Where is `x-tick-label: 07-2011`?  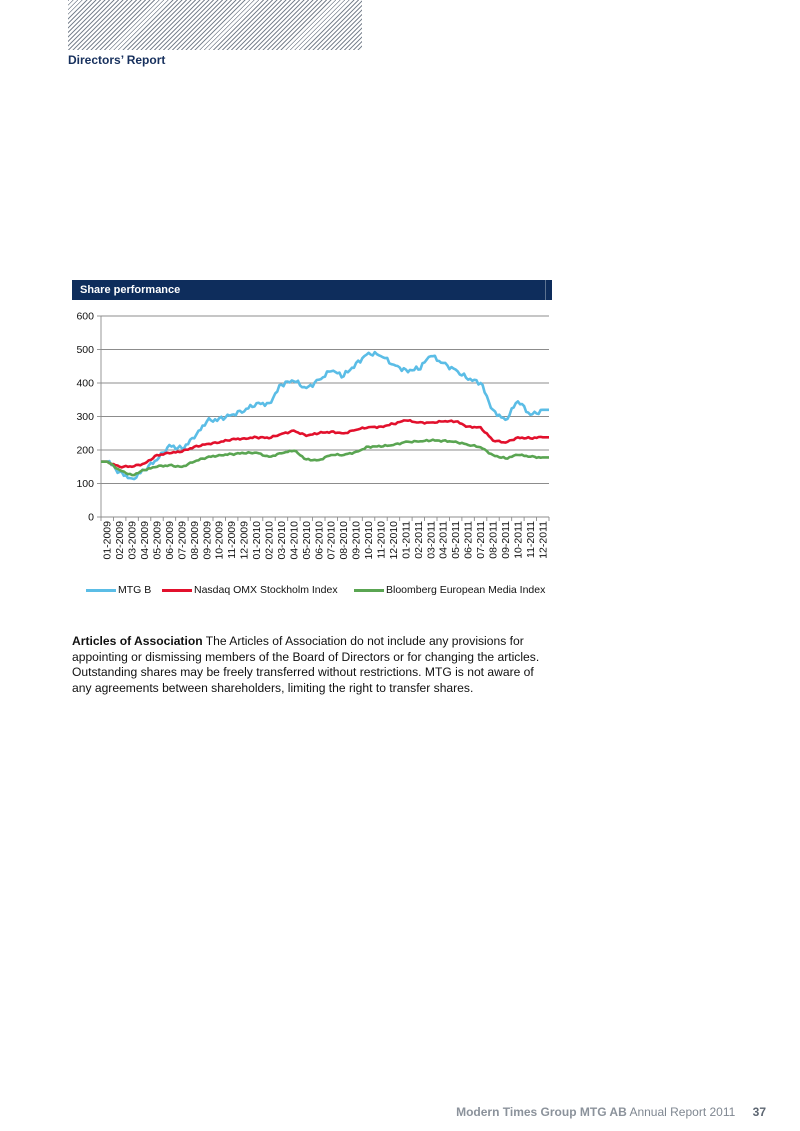
x-tick-label: 07-2011 is located at coordinates (481, 540).